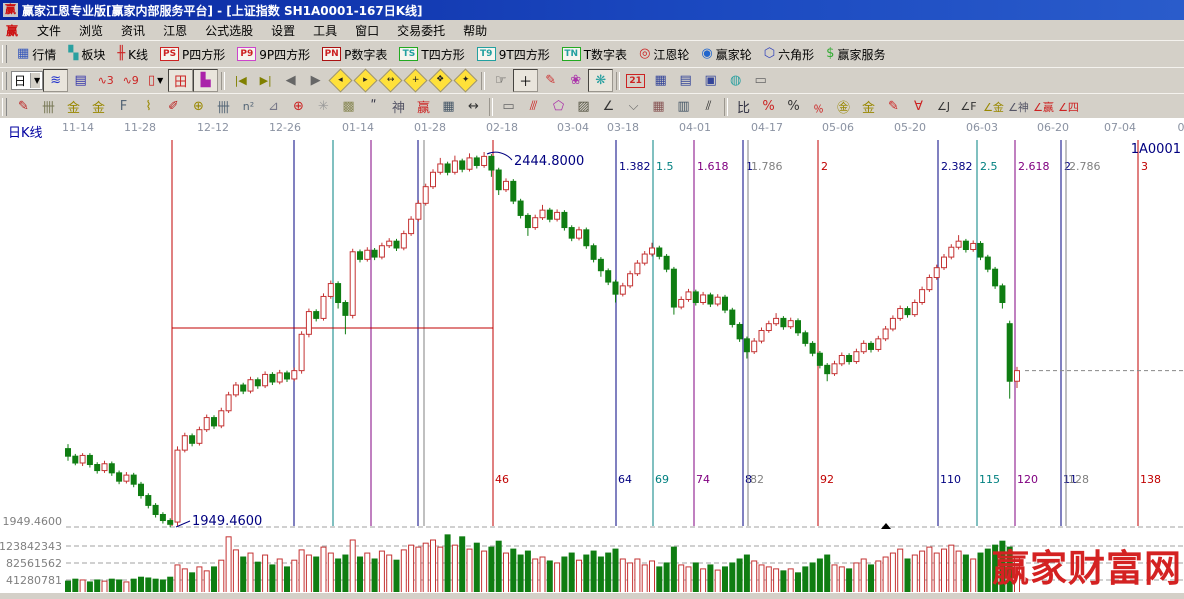  I want to click on menu-item-3: 江恩, so click(175, 30).